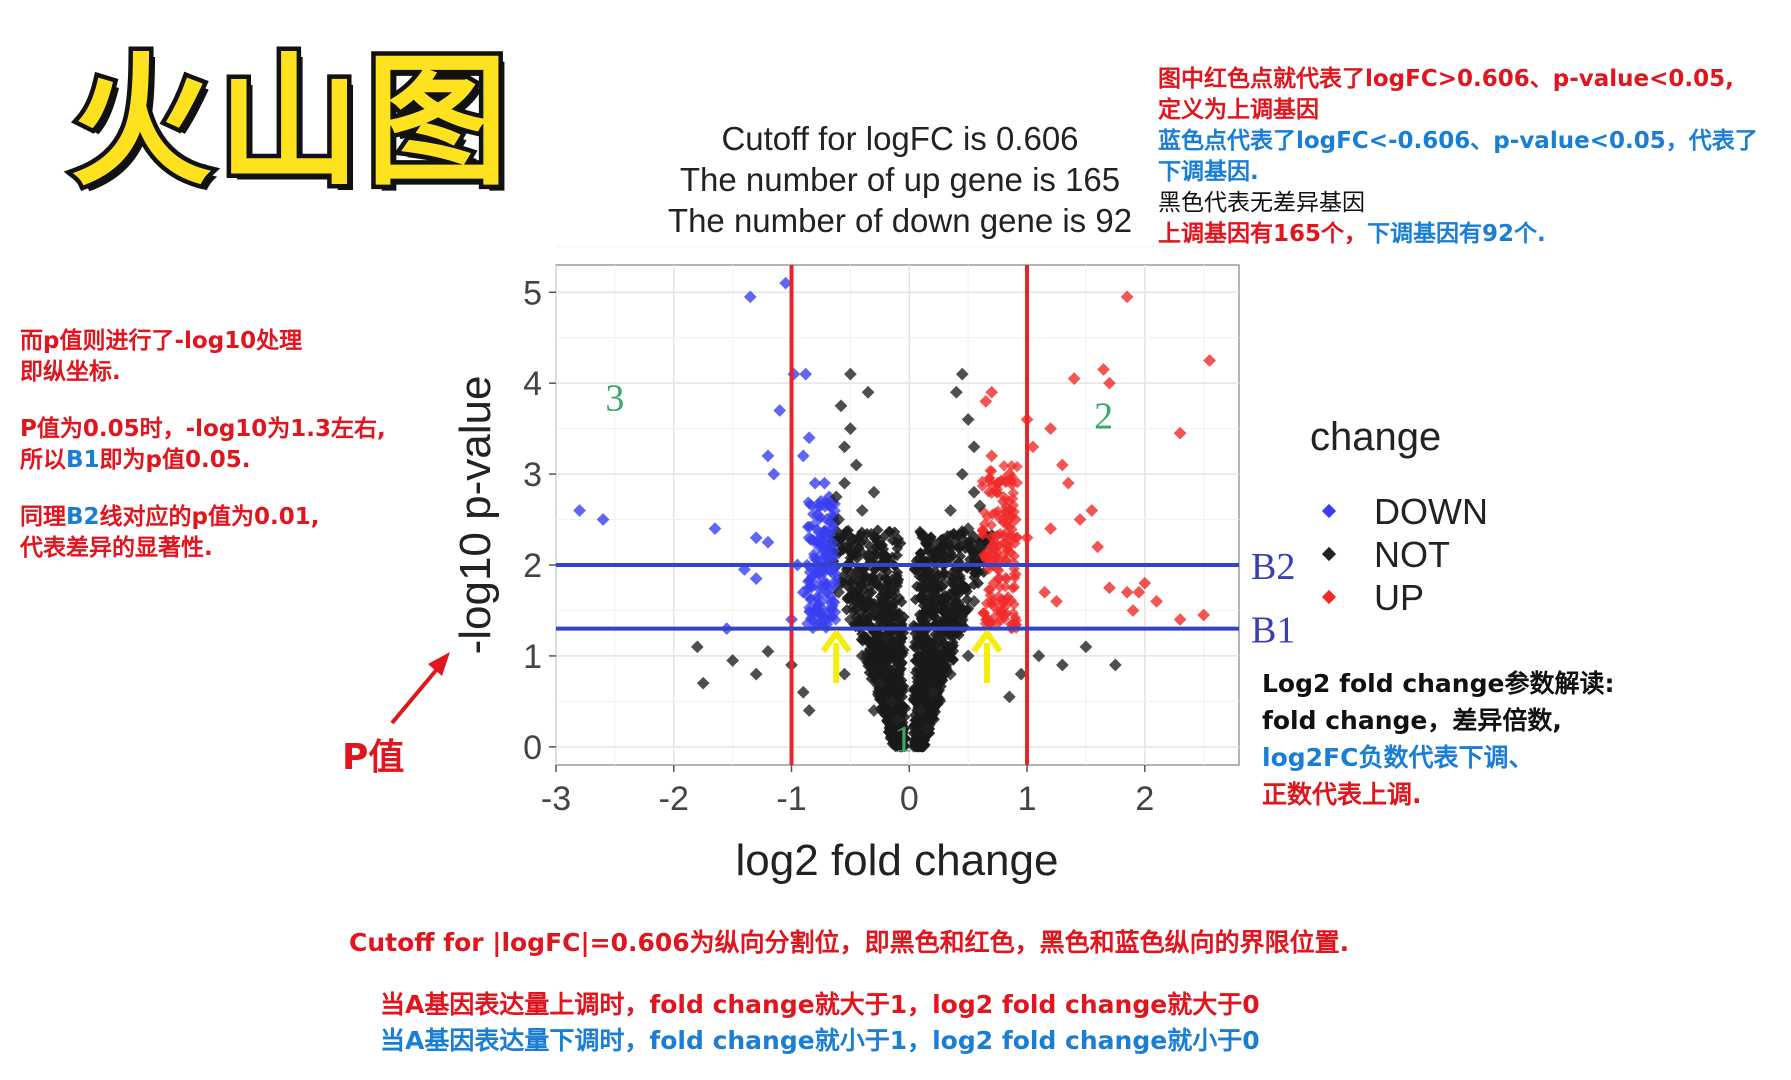 The width and height of the screenshot is (1791, 1080). Describe the element at coordinates (909, 799) in the screenshot. I see `x-tick-label: 0` at that location.